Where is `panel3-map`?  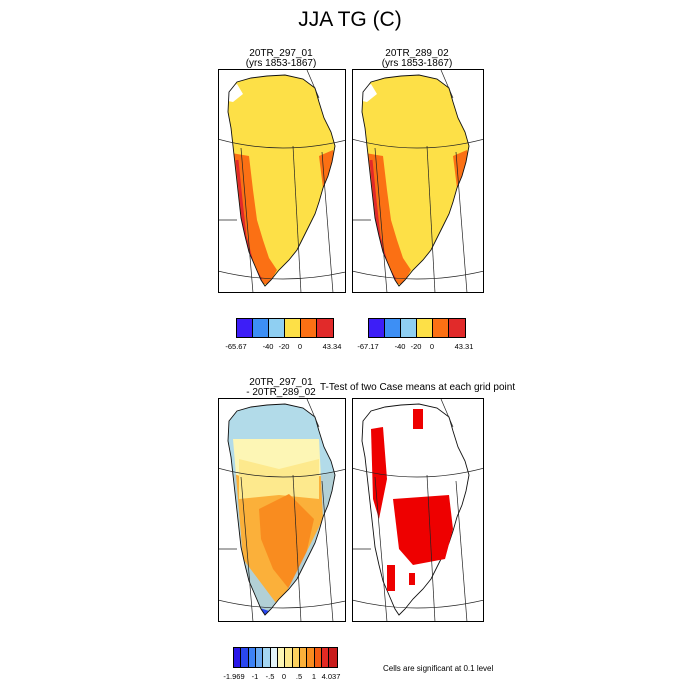 panel3-map is located at coordinates (282, 510).